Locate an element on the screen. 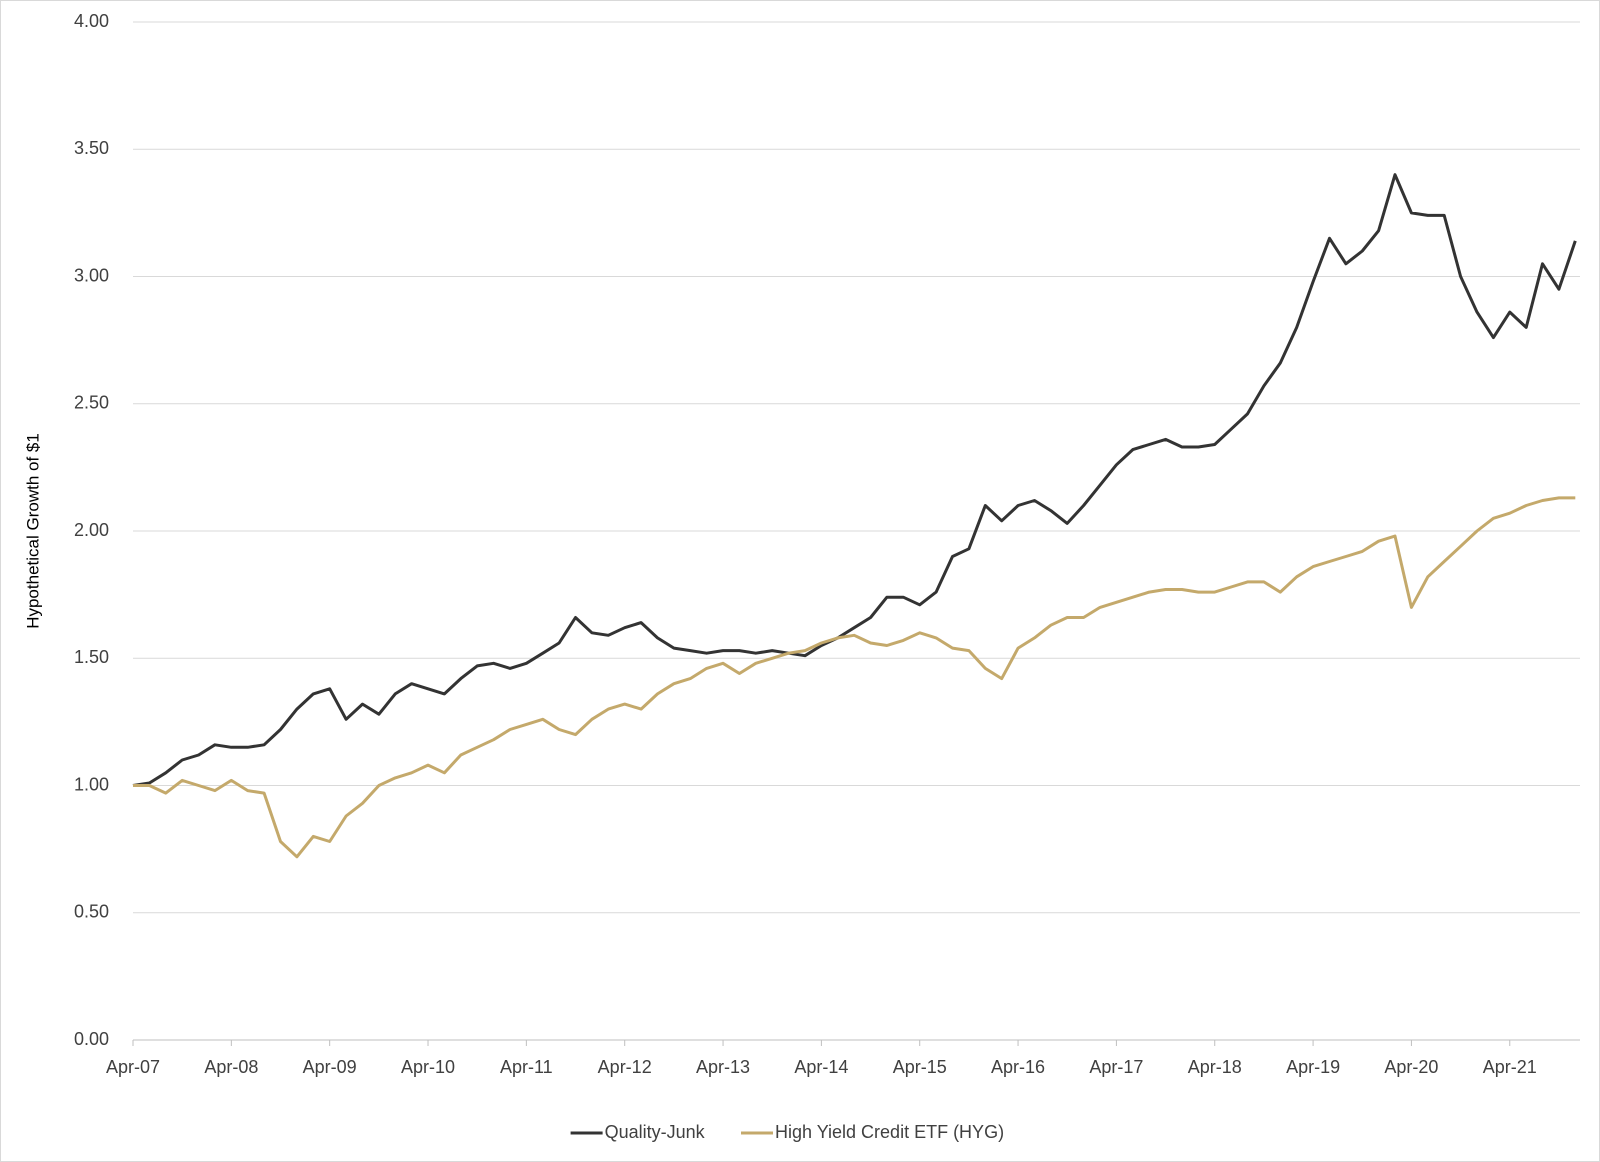 Image resolution: width=1600 pixels, height=1162 pixels. x-tick-label: Apr-14 is located at coordinates (821, 1067).